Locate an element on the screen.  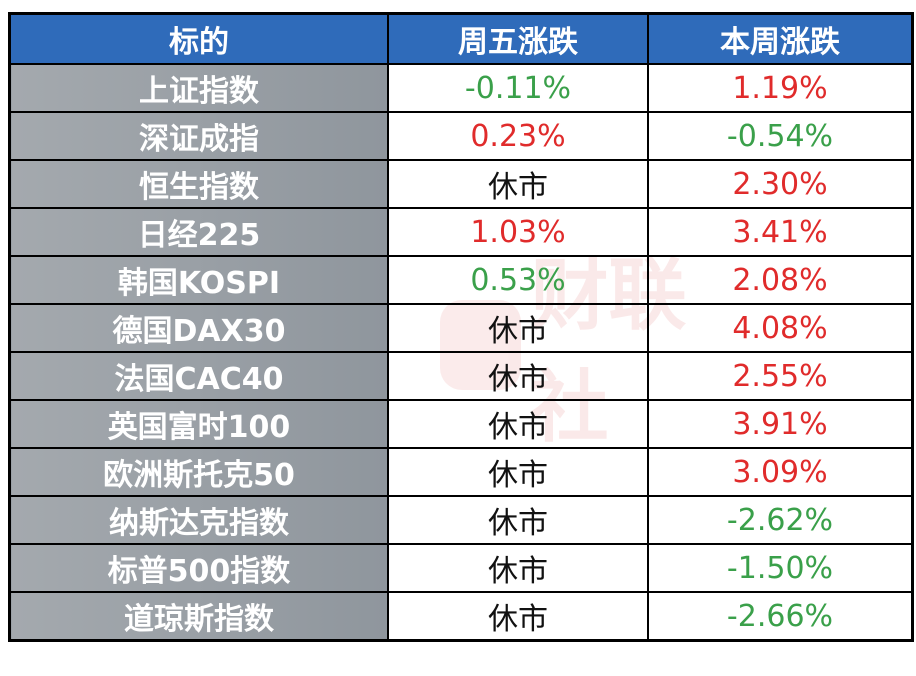
table-row: 纳斯达克指数 休市 -2.62% is located at coordinates (461, 520).